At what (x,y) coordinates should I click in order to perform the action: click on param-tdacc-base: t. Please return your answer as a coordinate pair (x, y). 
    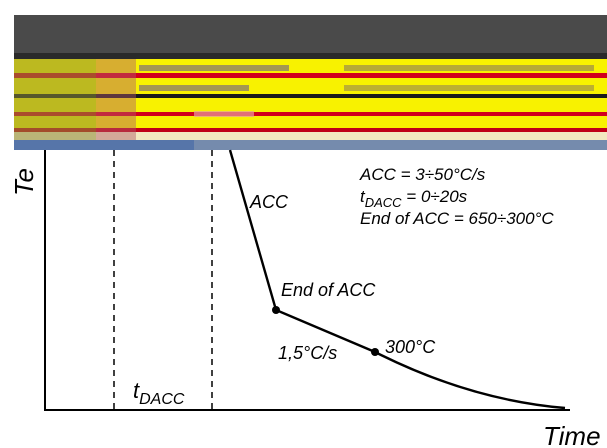
    Looking at the image, I should click on (363, 196).